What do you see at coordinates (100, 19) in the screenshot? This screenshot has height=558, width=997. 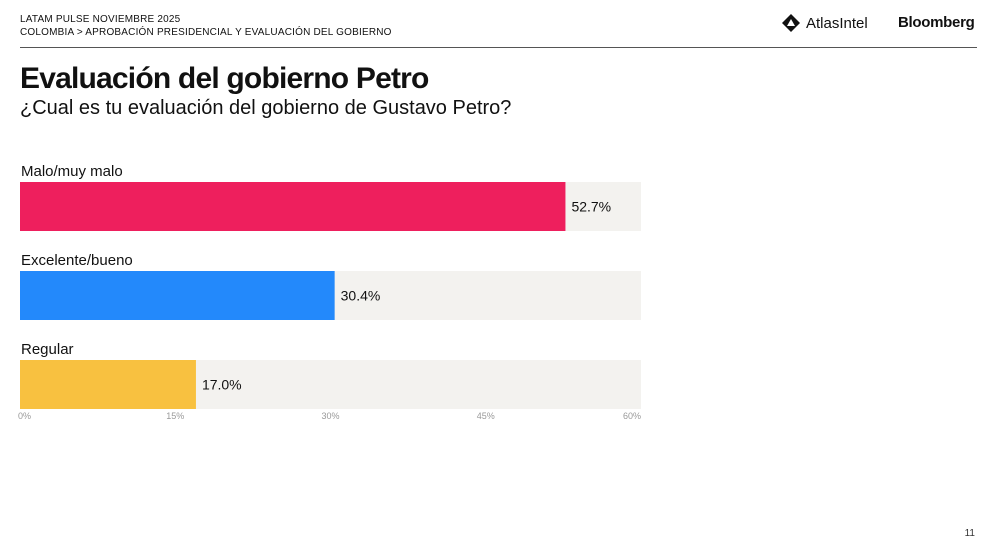 I see `header-line1: LATAM PULSE NOVIEMBRE 2025` at bounding box center [100, 19].